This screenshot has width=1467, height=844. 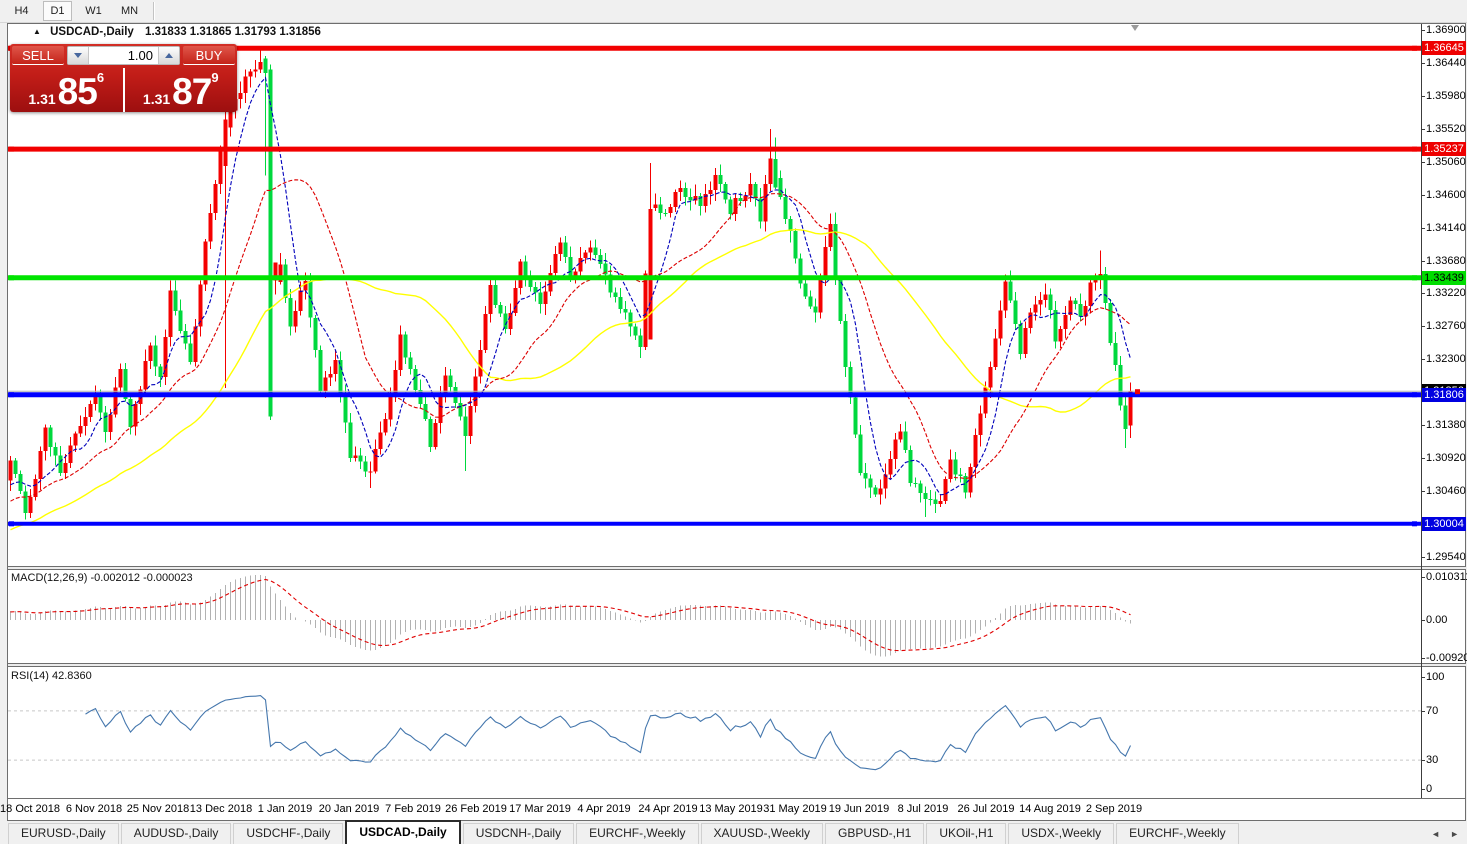 What do you see at coordinates (180, 90) in the screenshot?
I see `buy-price: 1.31 87 9` at bounding box center [180, 90].